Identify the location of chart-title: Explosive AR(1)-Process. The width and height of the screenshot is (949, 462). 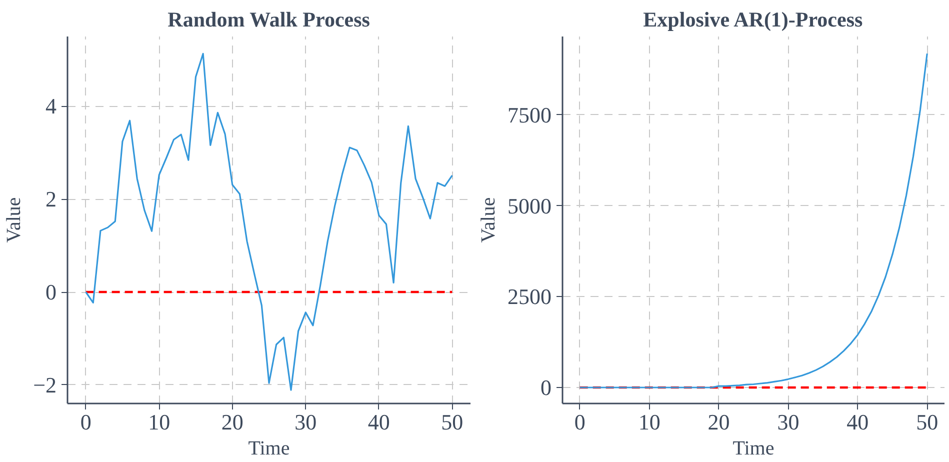
(753, 20).